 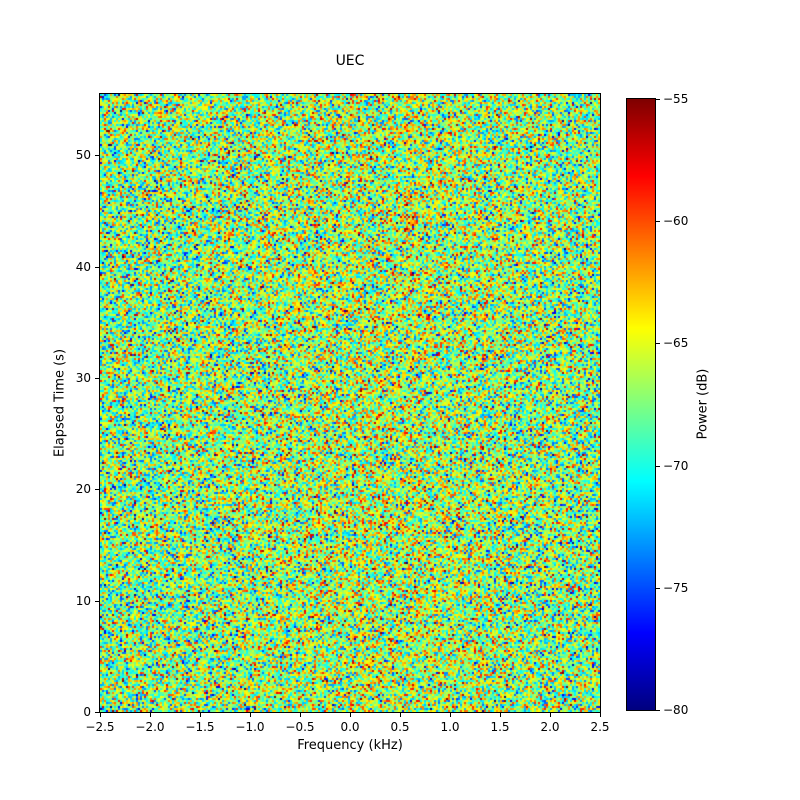 What do you see at coordinates (250, 727) in the screenshot?
I see `x-tick-label: −1.0` at bounding box center [250, 727].